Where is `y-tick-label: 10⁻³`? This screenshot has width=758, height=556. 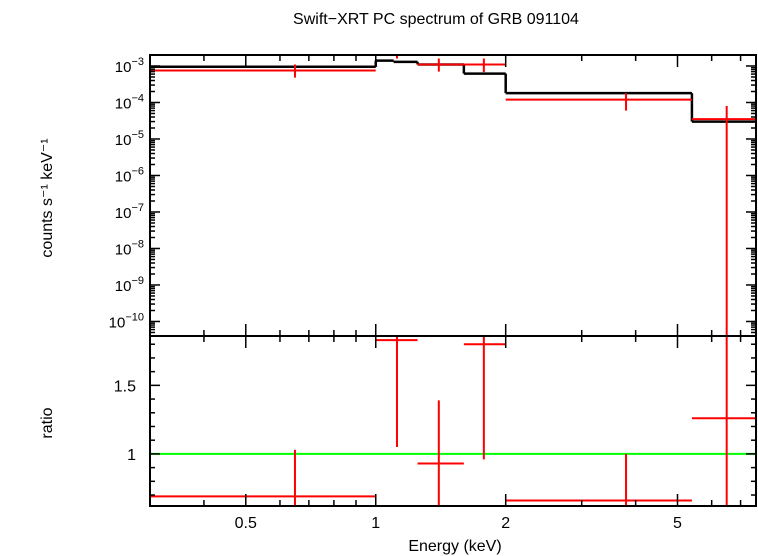
y-tick-label: 10⁻³ is located at coordinates (129, 66).